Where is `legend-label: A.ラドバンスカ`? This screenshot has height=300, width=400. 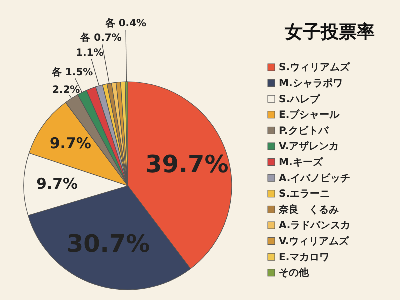 legend-label: A.ラドバンスカ is located at coordinates (315, 226).